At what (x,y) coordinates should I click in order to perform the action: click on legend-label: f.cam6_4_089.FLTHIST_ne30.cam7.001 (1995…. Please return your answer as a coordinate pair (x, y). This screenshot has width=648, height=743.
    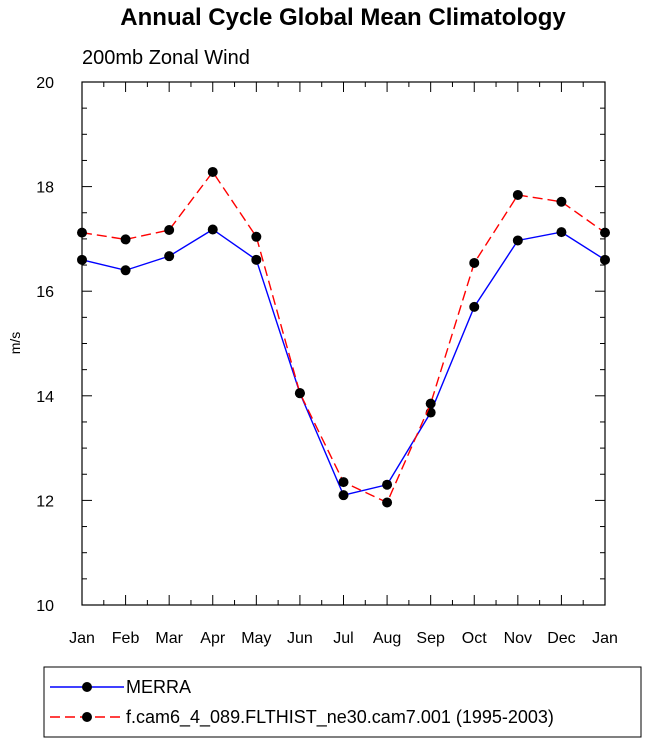
    Looking at the image, I should click on (340, 717).